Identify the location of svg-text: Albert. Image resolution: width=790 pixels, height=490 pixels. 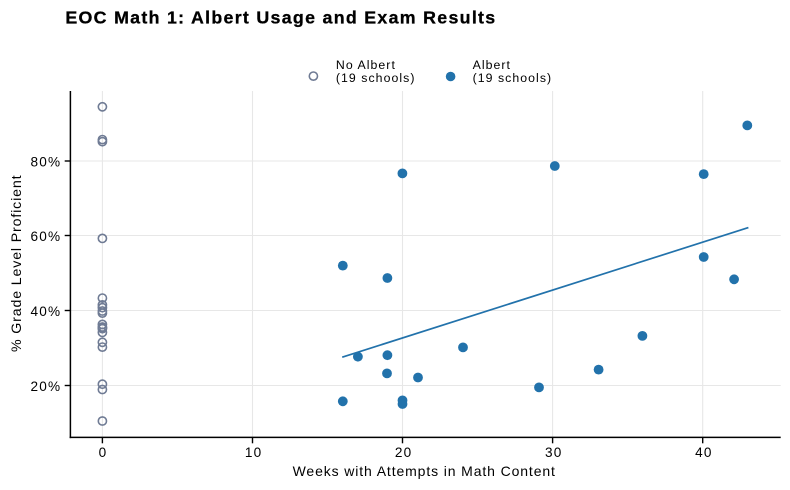
(492, 65).